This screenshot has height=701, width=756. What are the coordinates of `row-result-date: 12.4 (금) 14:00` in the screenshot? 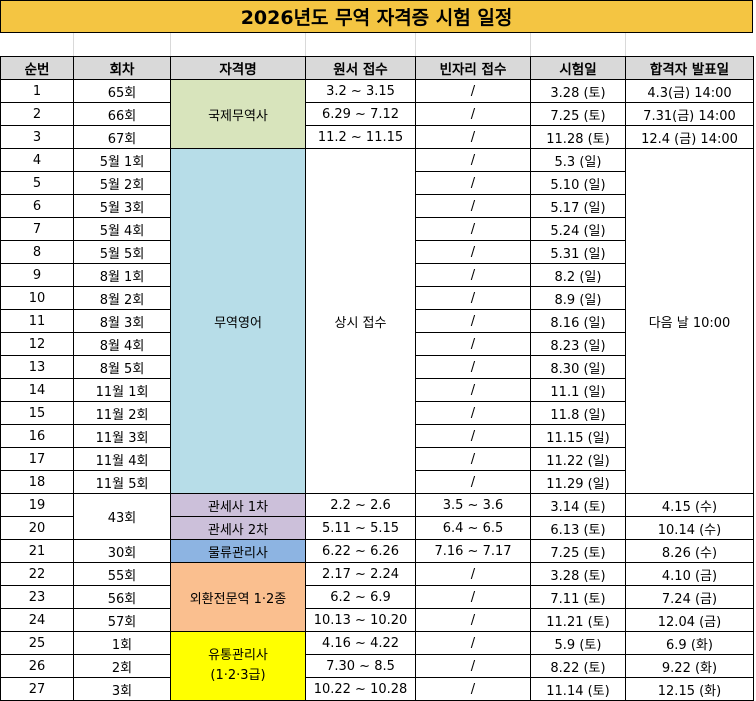 It's located at (689, 137).